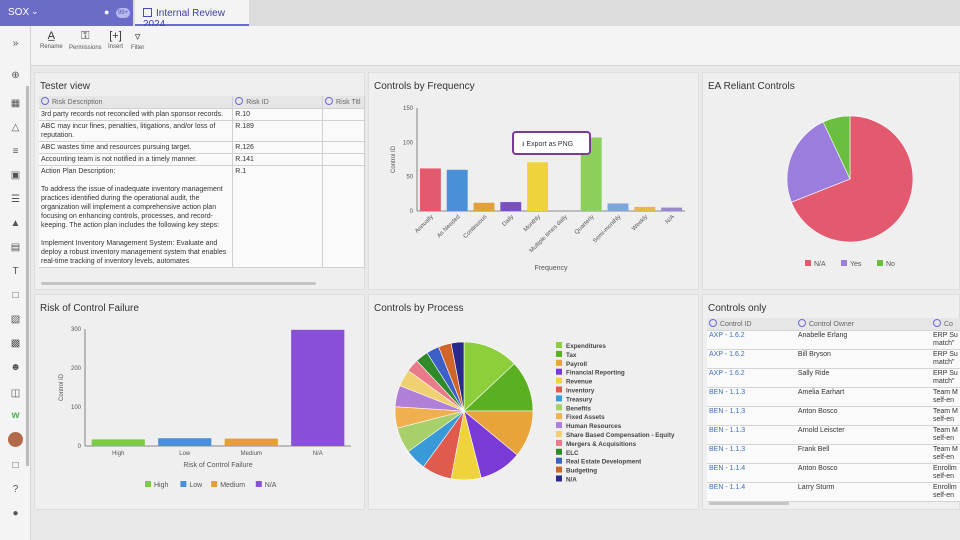 This screenshot has width=960, height=540. I want to click on list-icon: ☰, so click(15, 199).